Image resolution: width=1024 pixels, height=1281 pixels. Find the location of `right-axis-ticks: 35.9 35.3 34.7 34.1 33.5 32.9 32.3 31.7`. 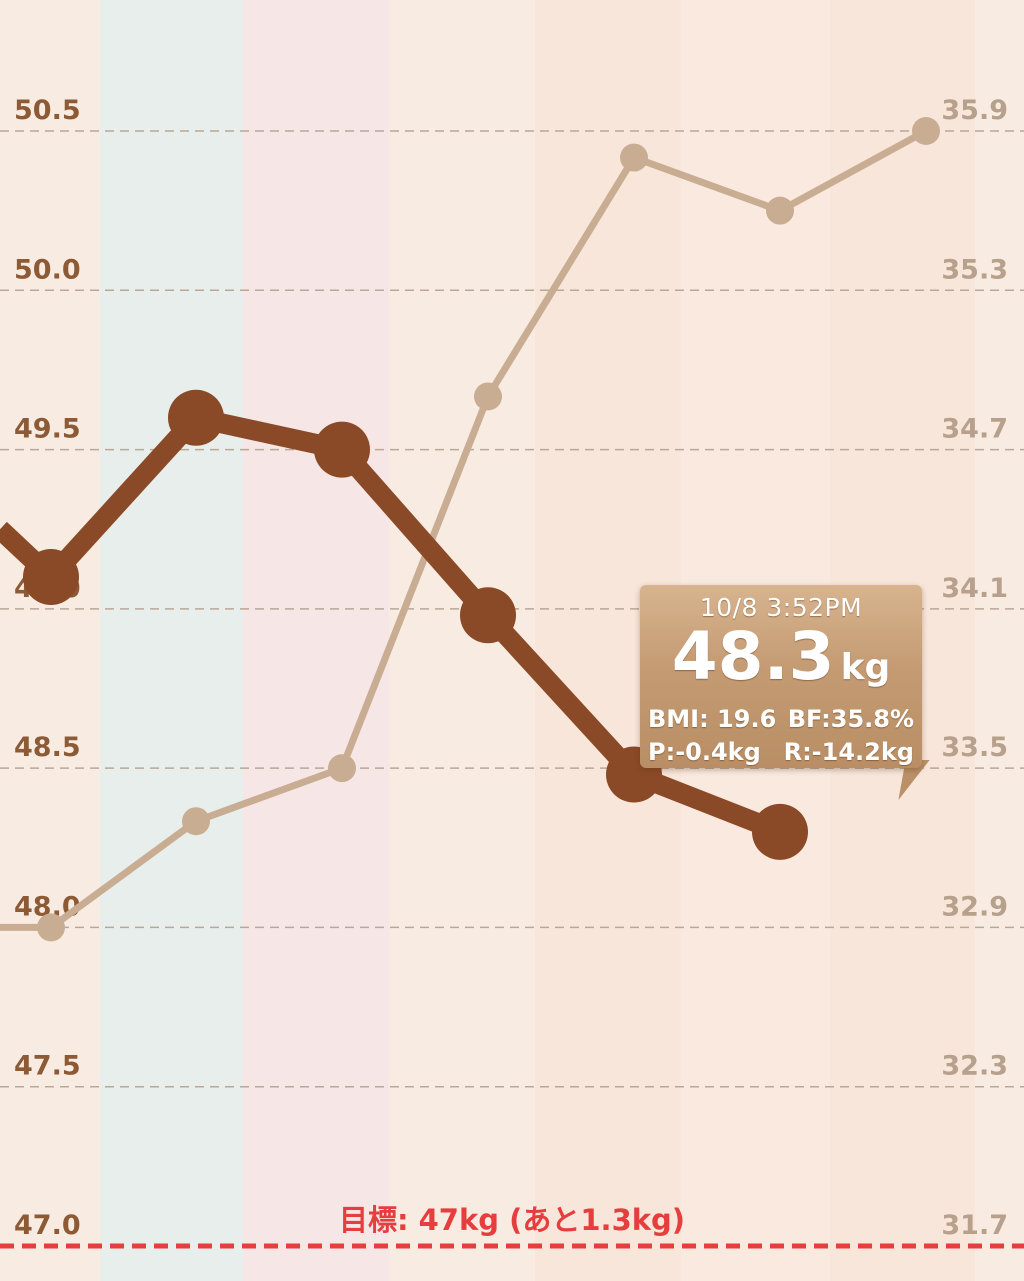

right-axis-ticks: 35.9 35.3 34.7 34.1 33.5 32.9 32.3 31.7 is located at coordinates (974, 668).